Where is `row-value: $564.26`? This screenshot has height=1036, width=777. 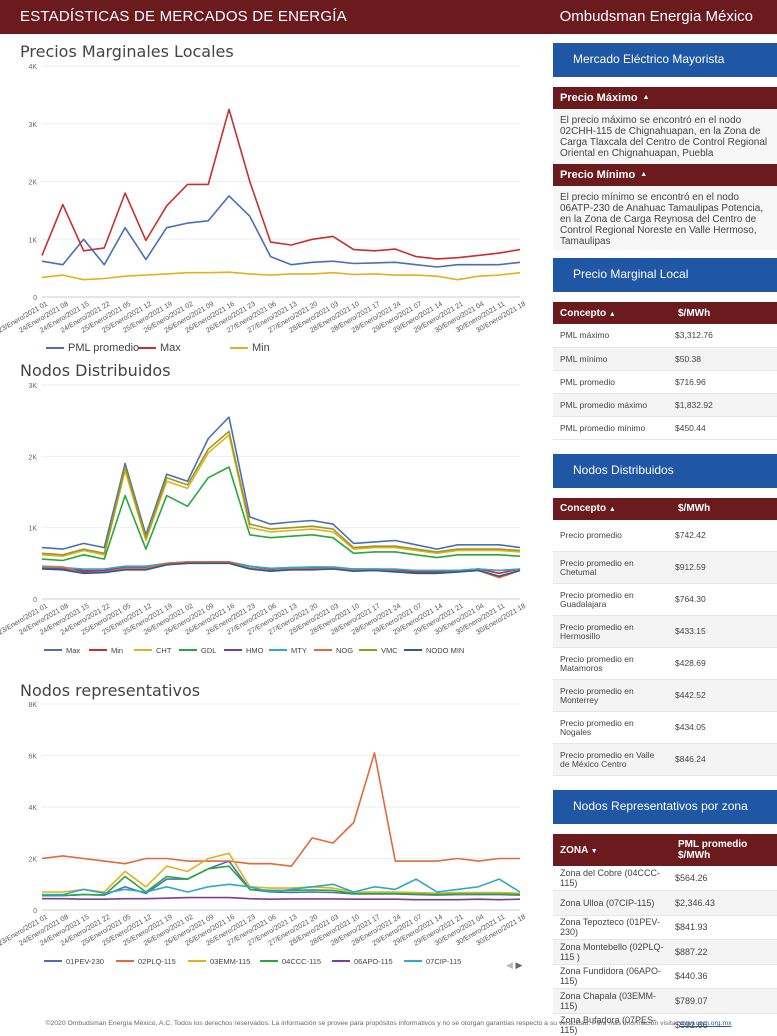 row-value: $564.26 is located at coordinates (724, 878).